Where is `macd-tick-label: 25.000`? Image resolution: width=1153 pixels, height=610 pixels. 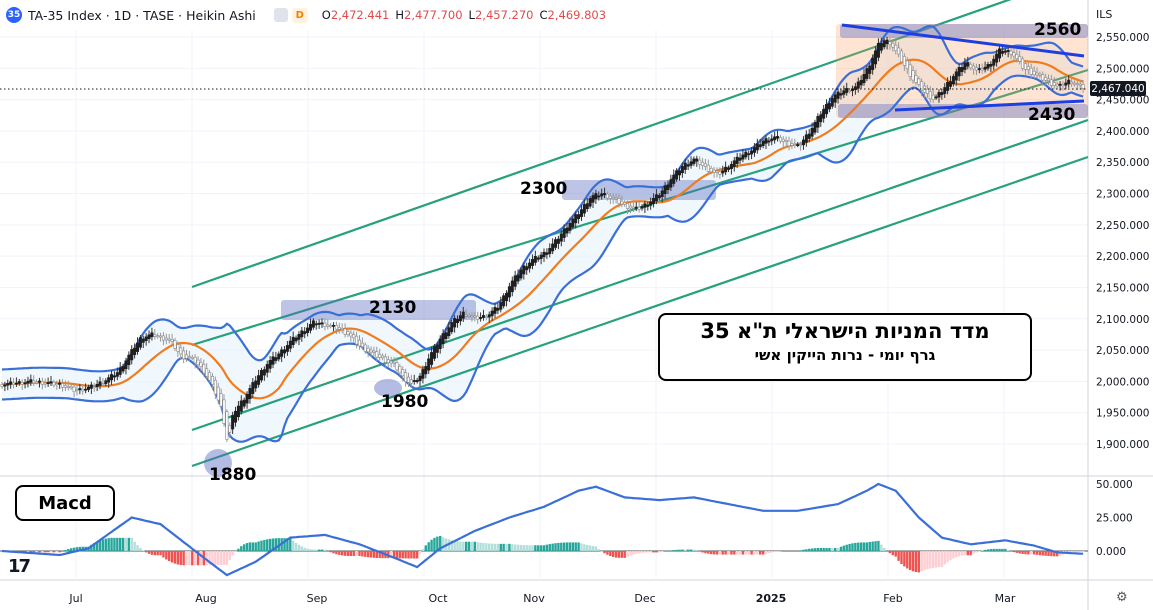
macd-tick-label: 25.000 is located at coordinates (1114, 519).